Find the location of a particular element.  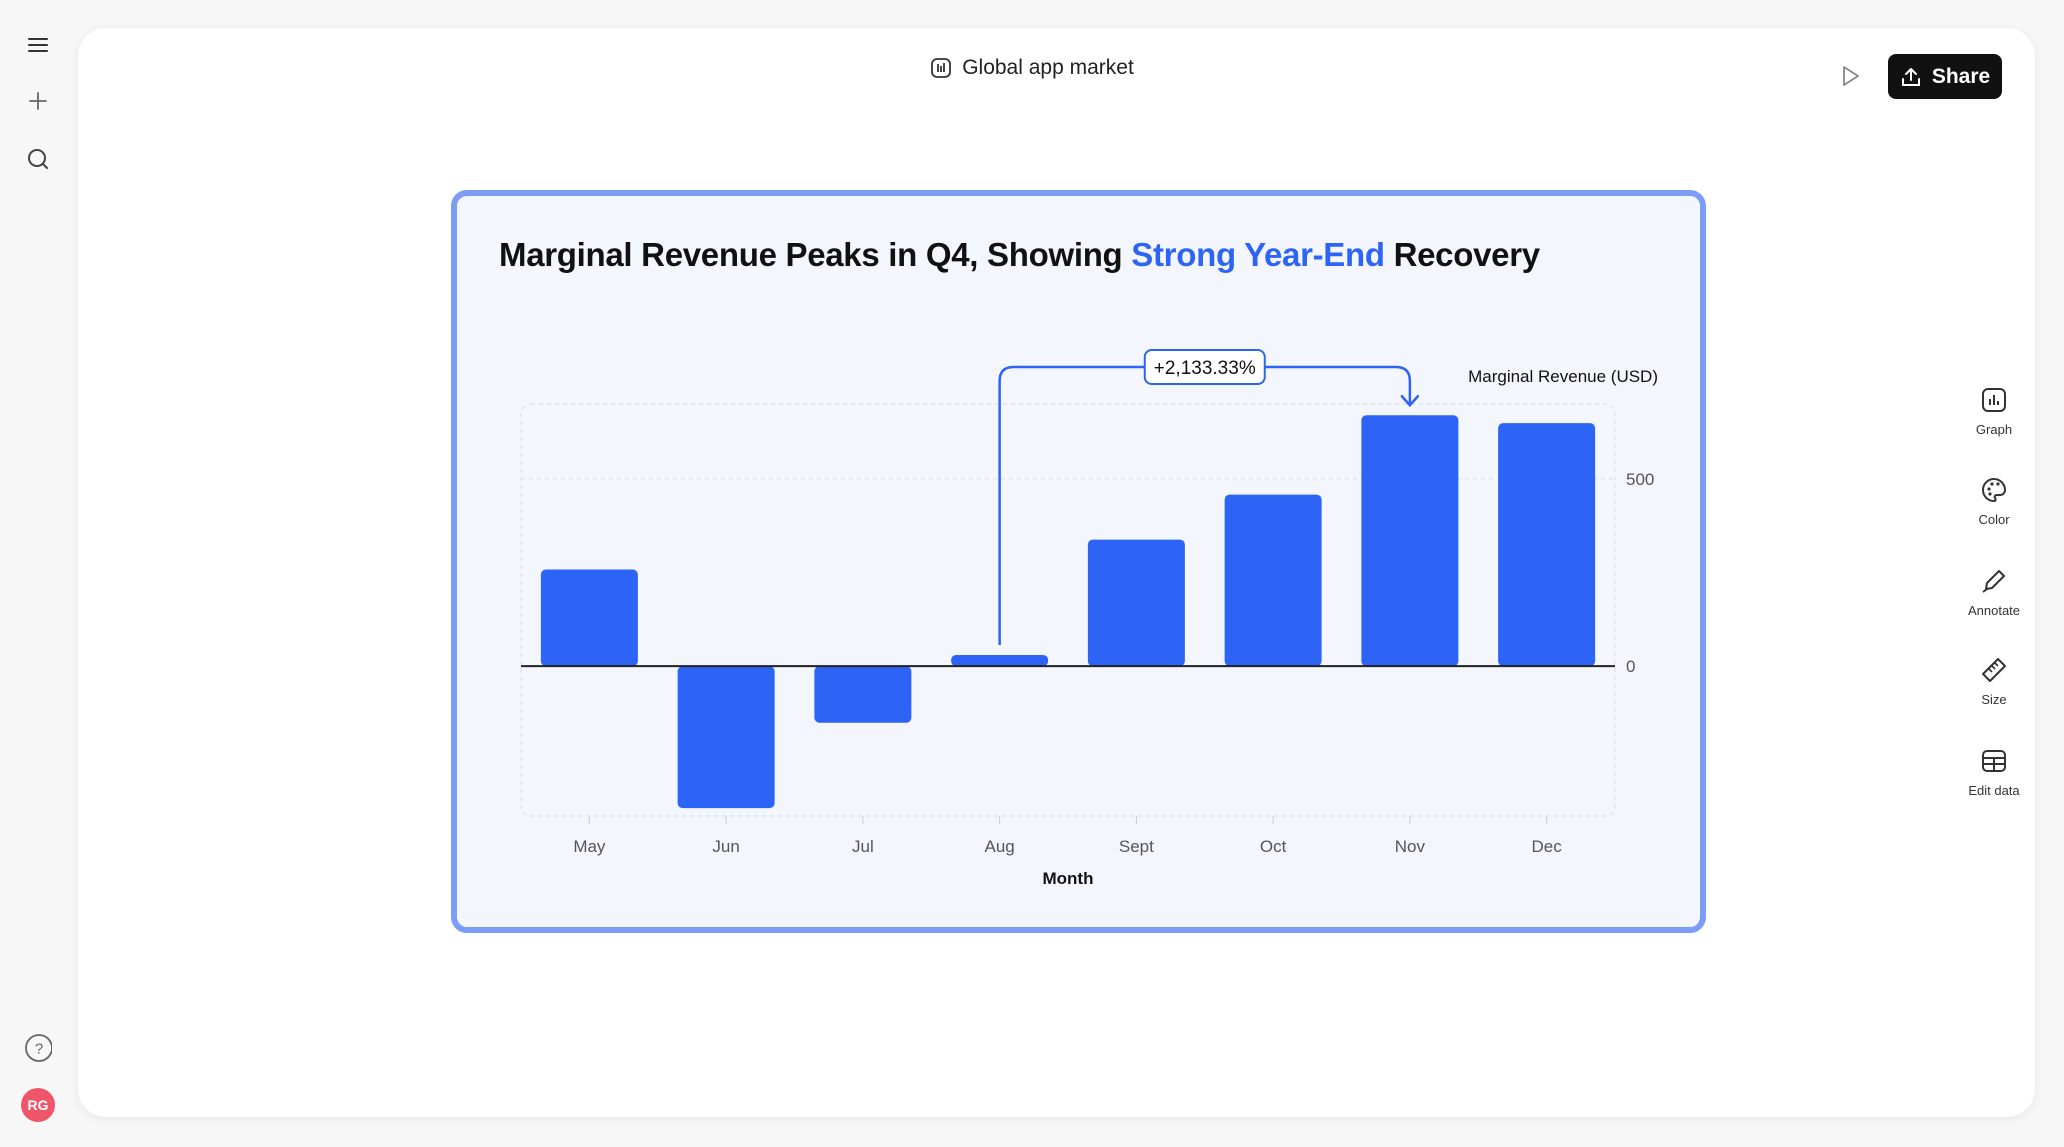

tool-label: Size is located at coordinates (1994, 699).